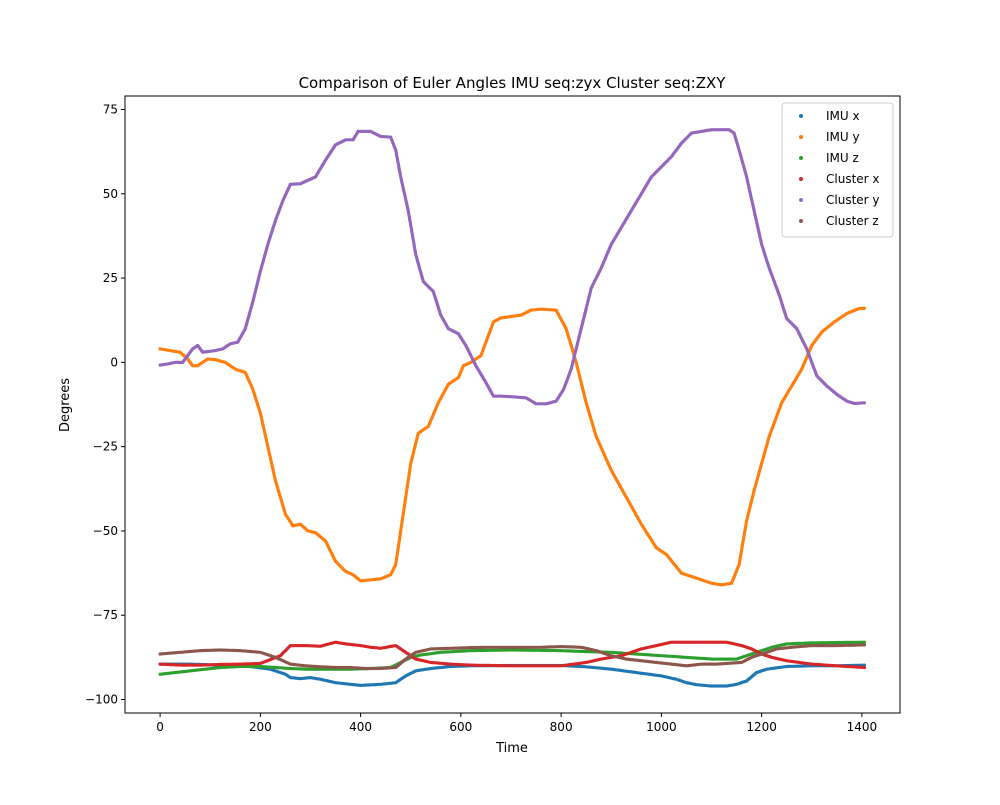 The width and height of the screenshot is (1000, 805). I want to click on x-axis: 0 200 400 600 800 1000 1200 1400, so click(516, 723).